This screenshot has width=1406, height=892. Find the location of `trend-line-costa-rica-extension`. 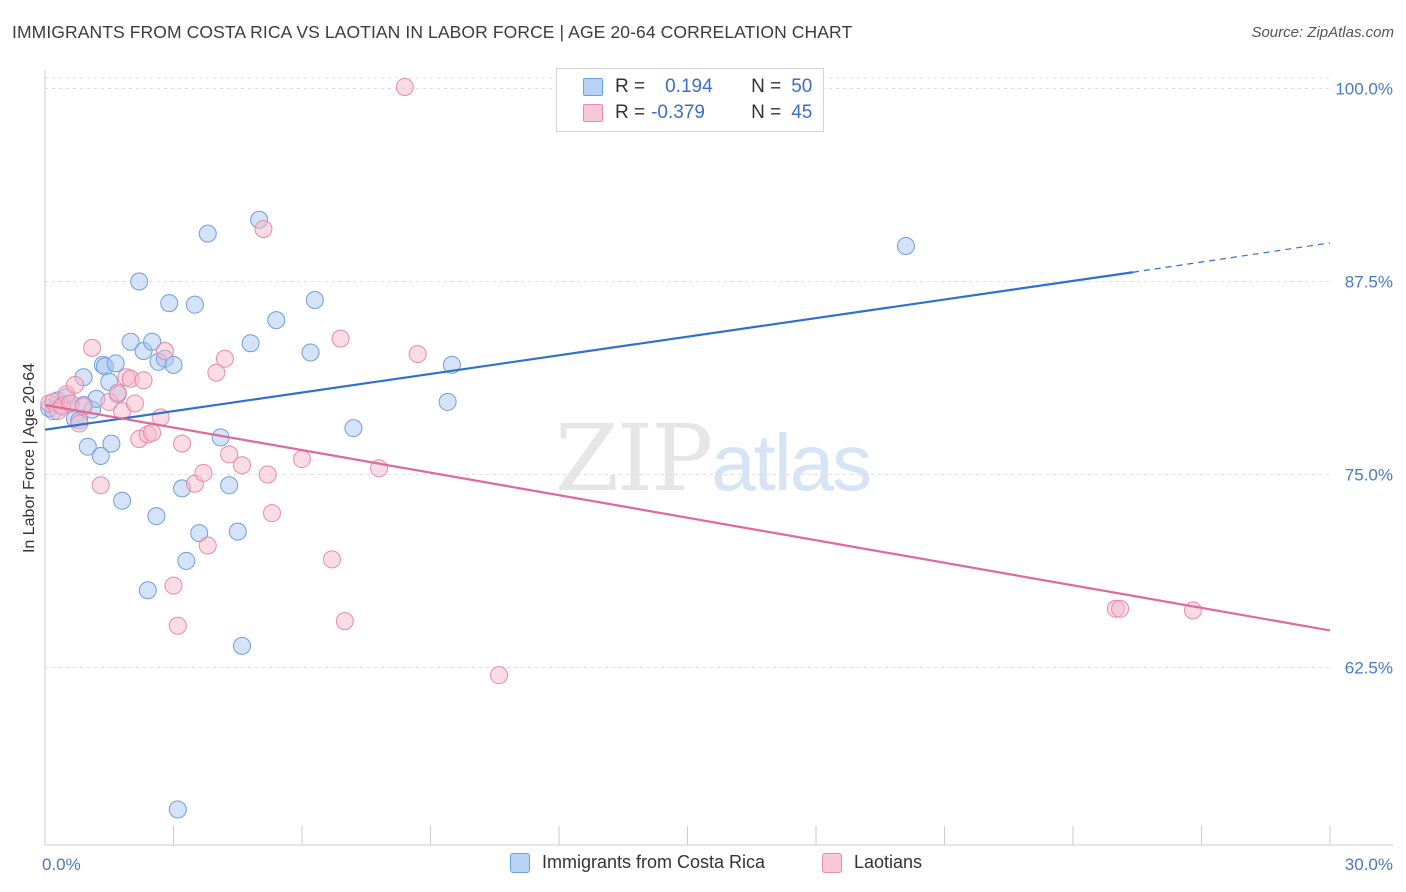

trend-line-costa-rica-extension is located at coordinates (1231, 257).